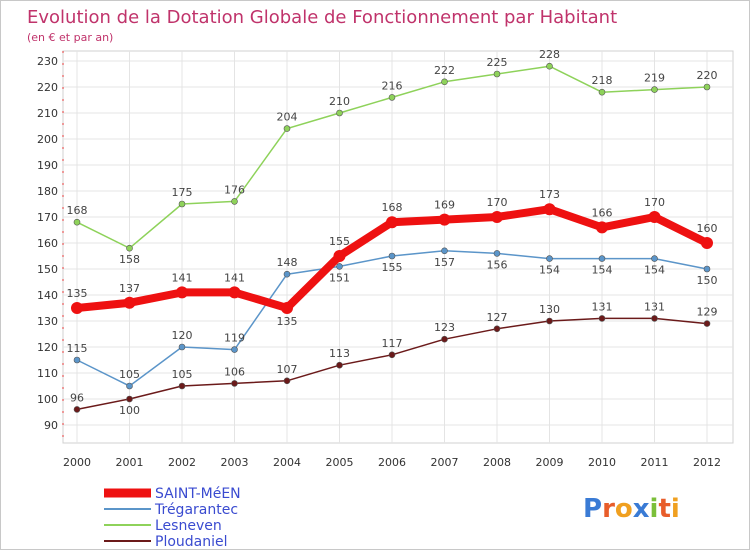  What do you see at coordinates (444, 327) in the screenshot?
I see `data-label-ploudaniel: 123` at bounding box center [444, 327].